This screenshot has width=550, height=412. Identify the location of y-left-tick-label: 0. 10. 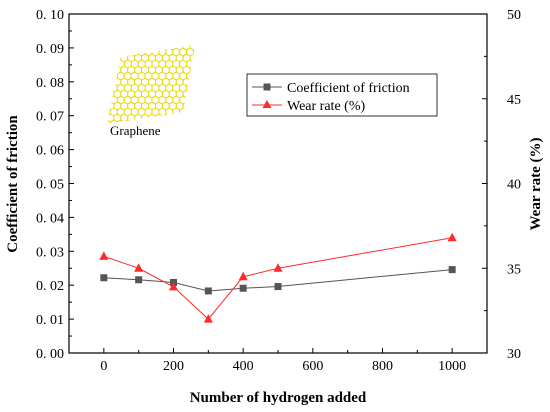
(50, 15).